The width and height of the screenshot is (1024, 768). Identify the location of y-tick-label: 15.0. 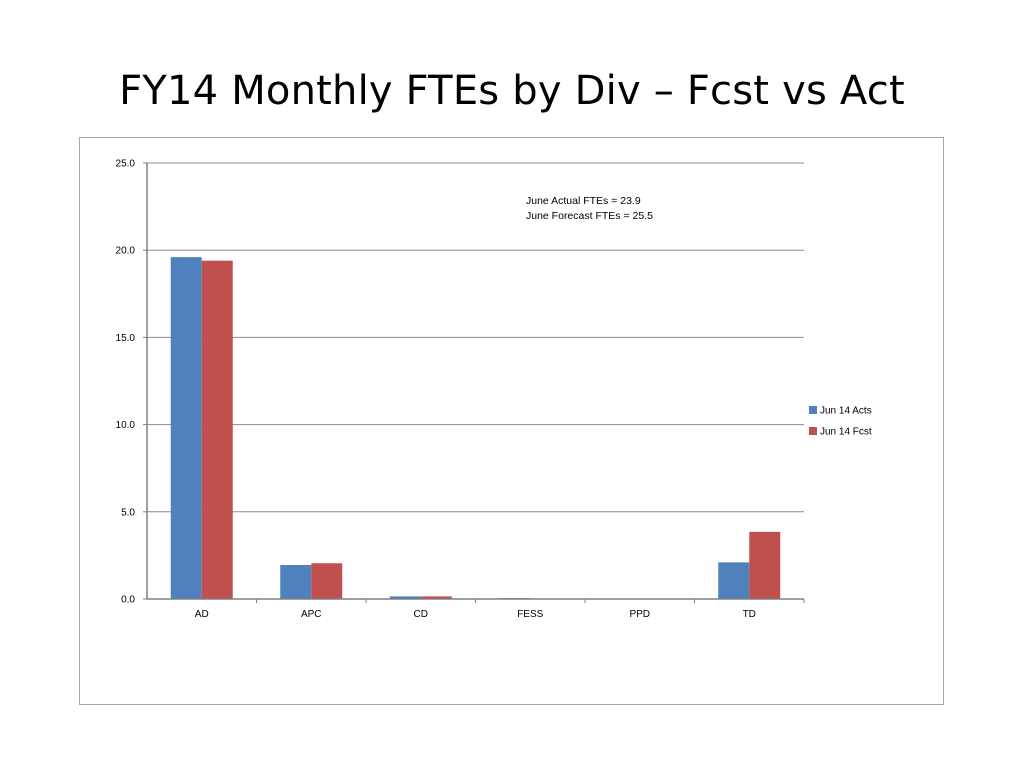
(126, 338).